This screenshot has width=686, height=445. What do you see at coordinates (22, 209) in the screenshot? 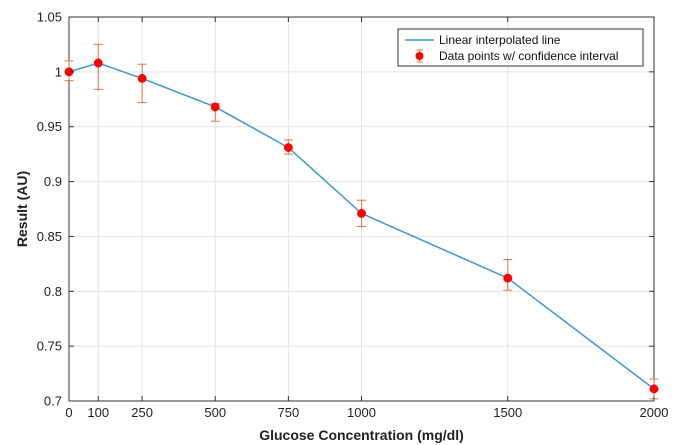
I see `y-axis-label: Result (AU)` at bounding box center [22, 209].